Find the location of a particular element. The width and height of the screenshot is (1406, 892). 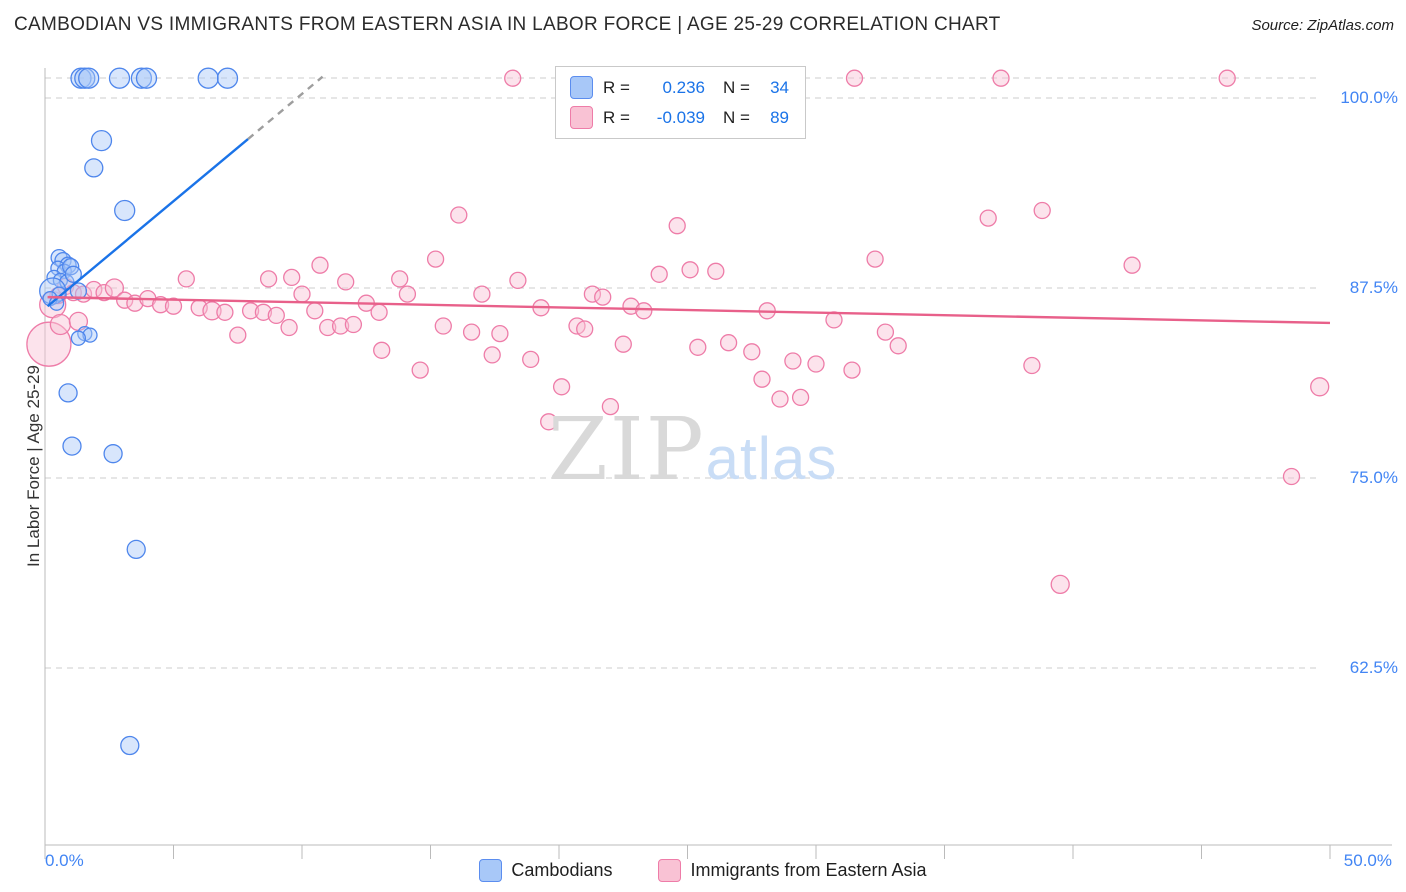

y-axis-title: In Labor Force | Age 25-29 is located at coordinates (33, 466).